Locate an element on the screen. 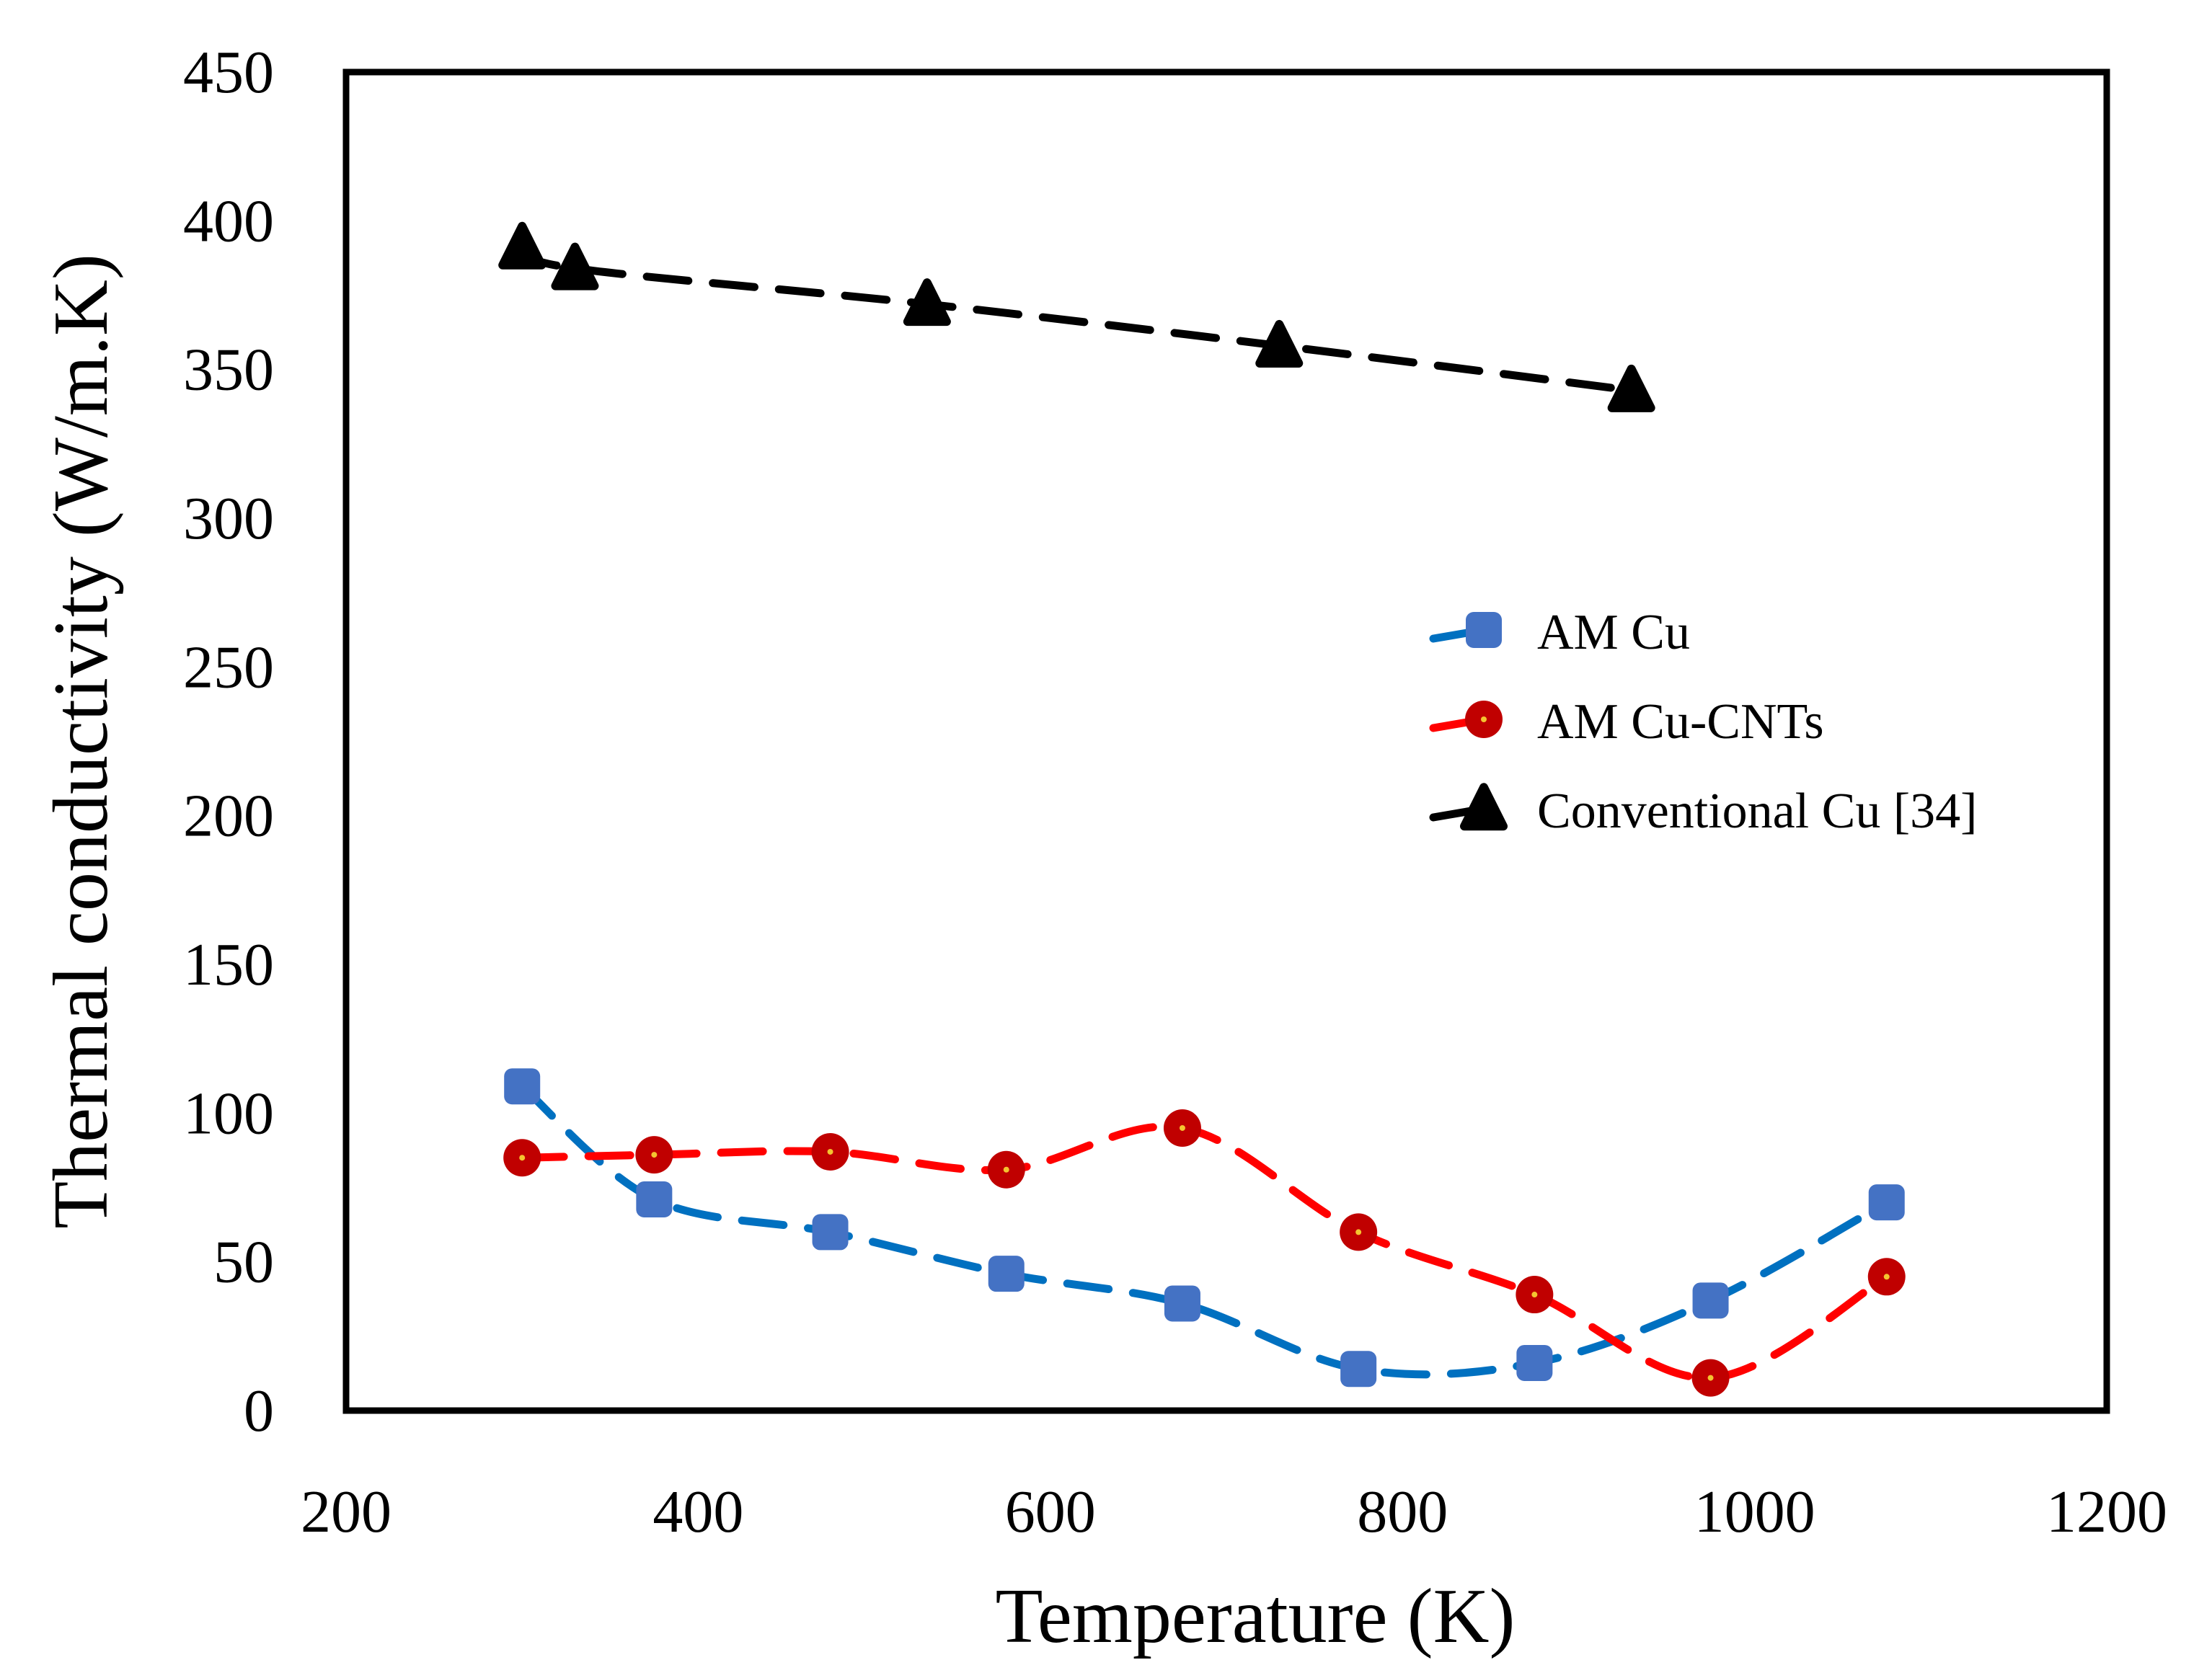  y-tick-label: 0 is located at coordinates (259, 1410).